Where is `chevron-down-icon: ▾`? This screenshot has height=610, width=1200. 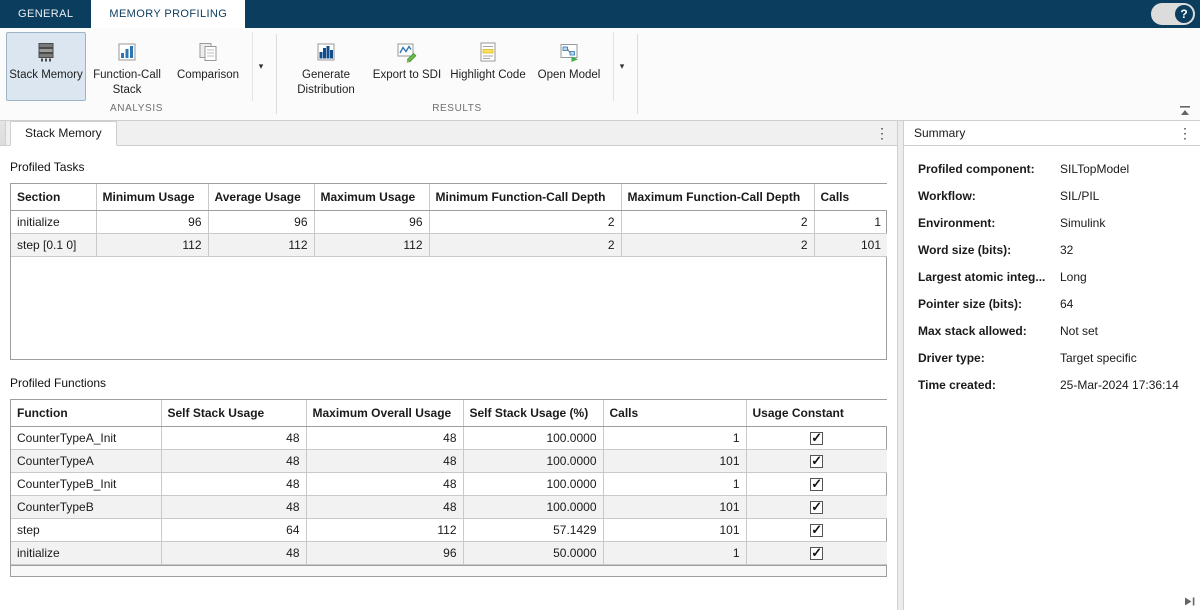 chevron-down-icon: ▾ is located at coordinates (622, 66).